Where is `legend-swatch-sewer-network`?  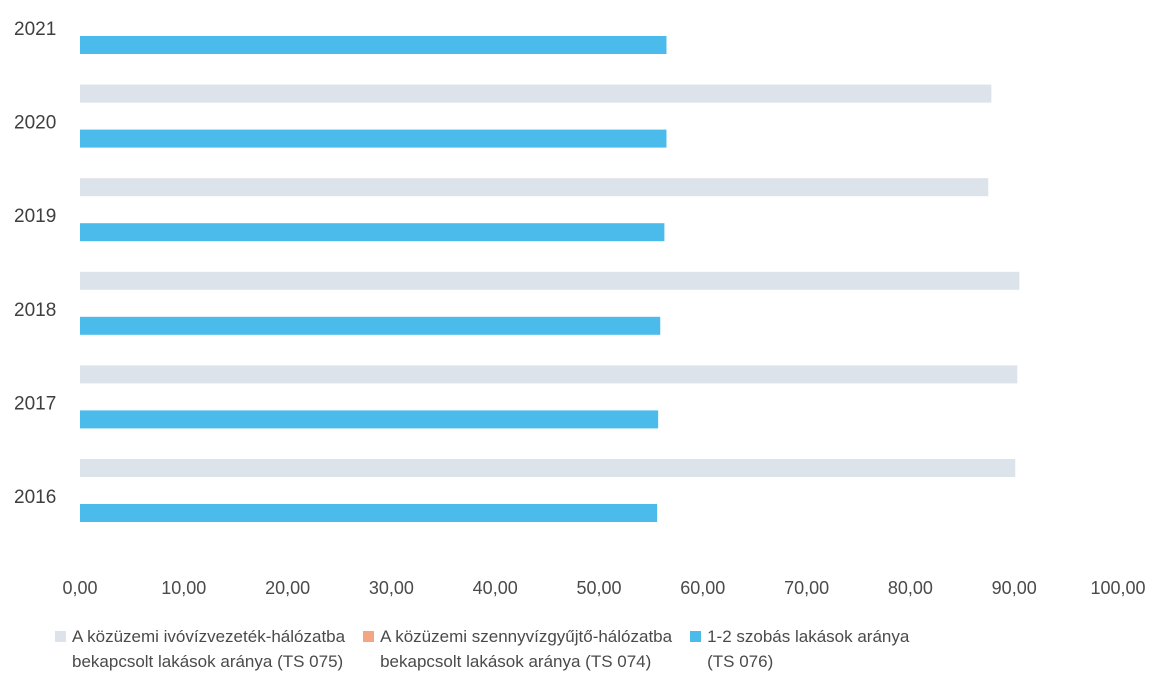
legend-swatch-sewer-network is located at coordinates (369, 636).